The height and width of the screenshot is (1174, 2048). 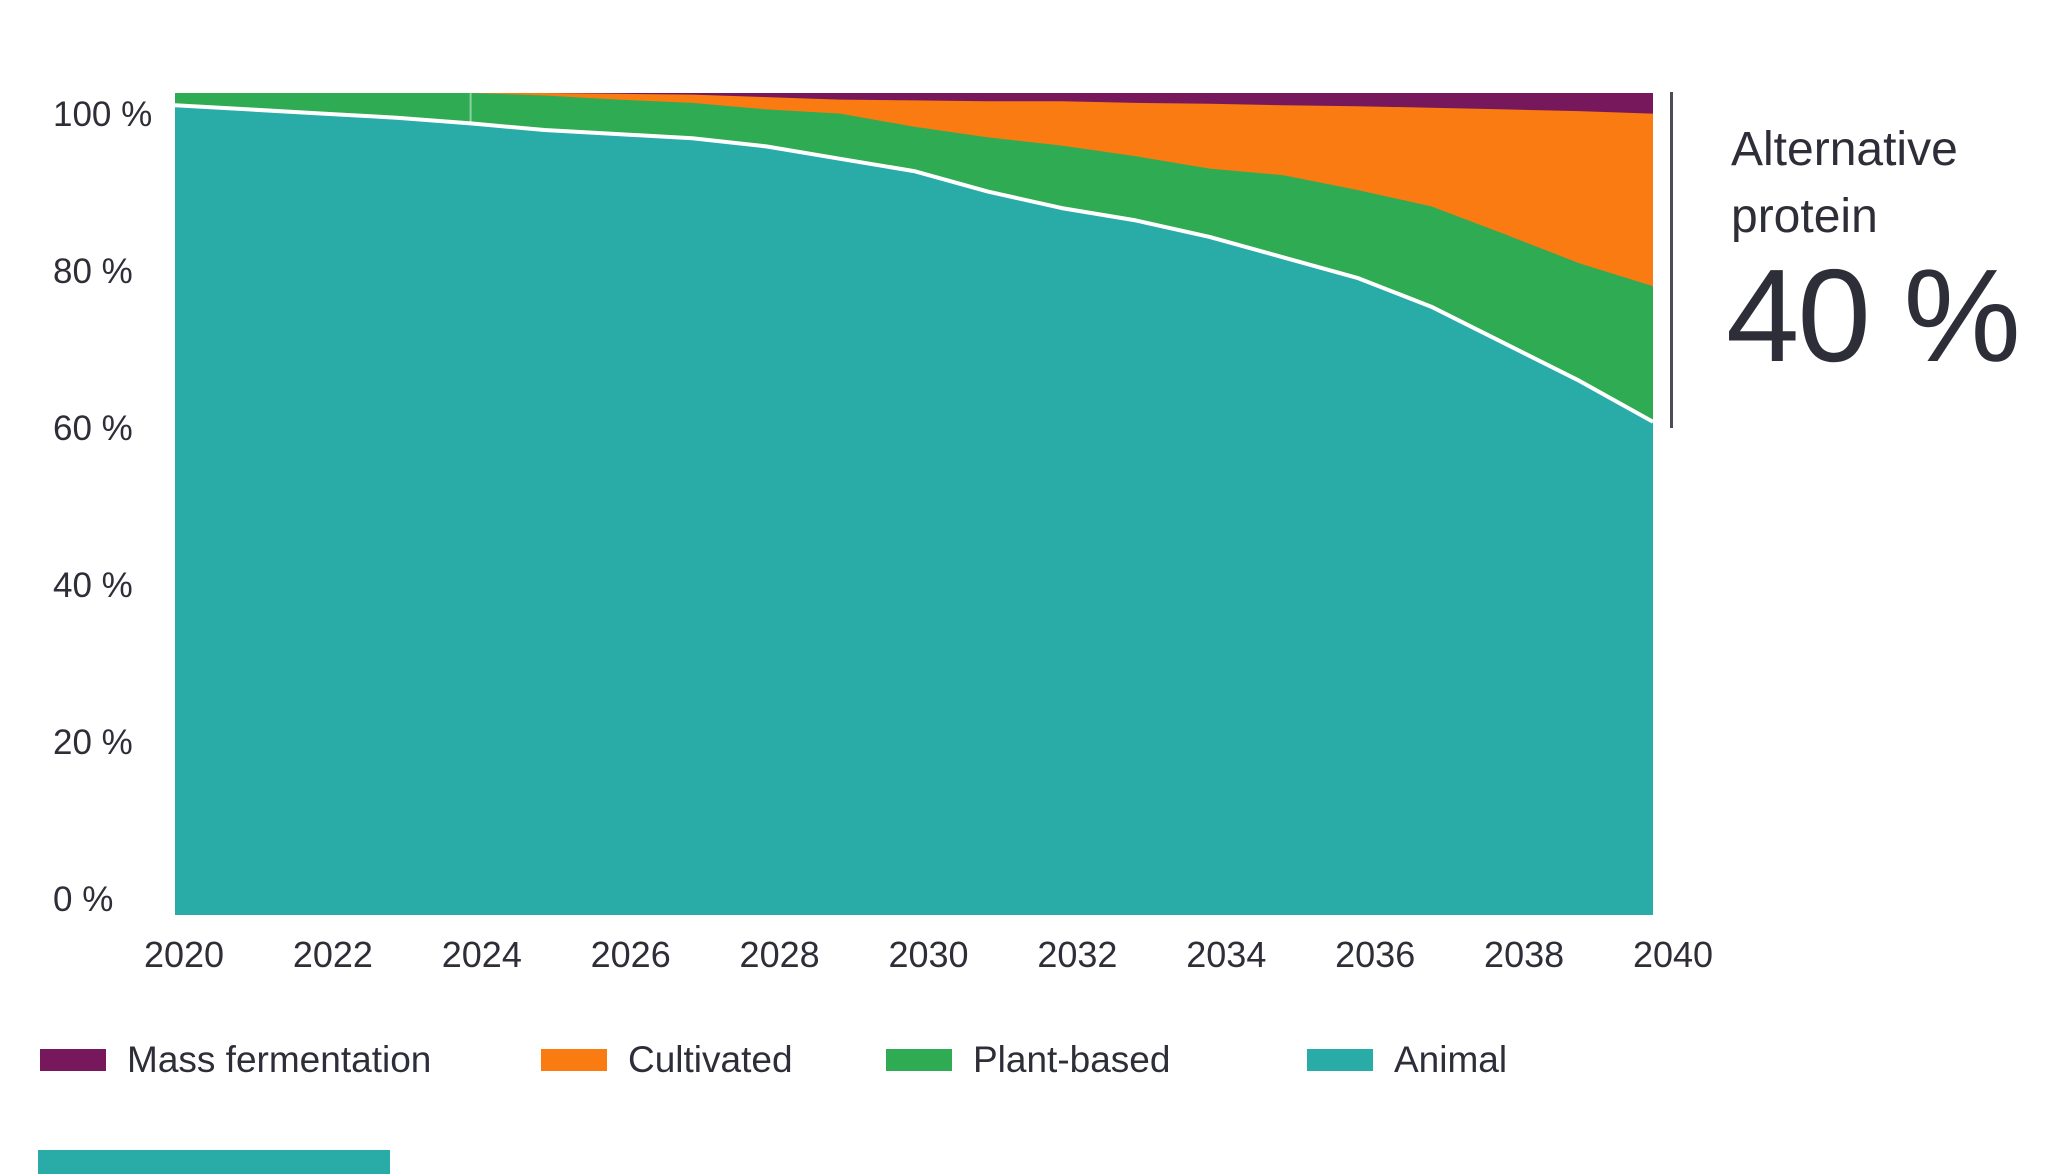 I want to click on legend-item-plant-based: Plant-based, so click(x=1028, y=1059).